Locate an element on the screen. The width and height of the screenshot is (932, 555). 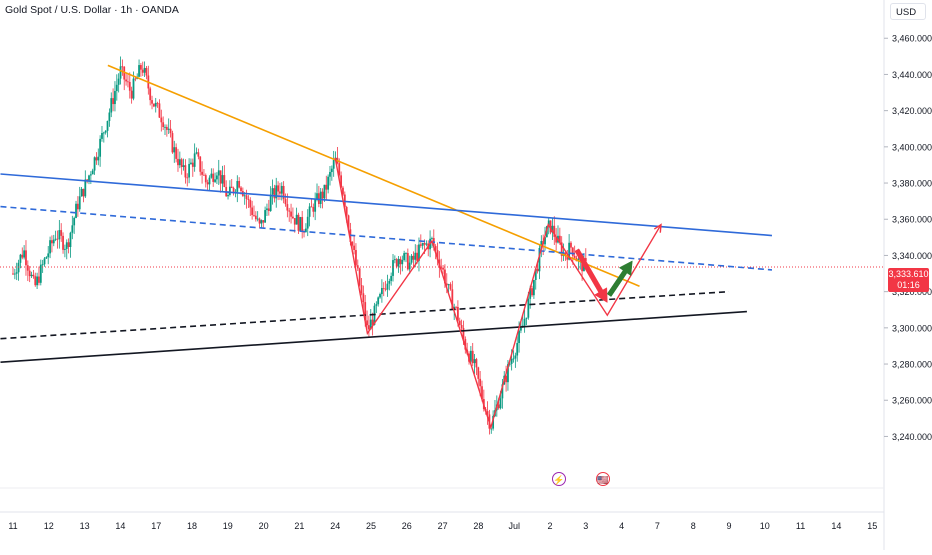
us-flag-icon: 🇺🇸 is located at coordinates (603, 479).